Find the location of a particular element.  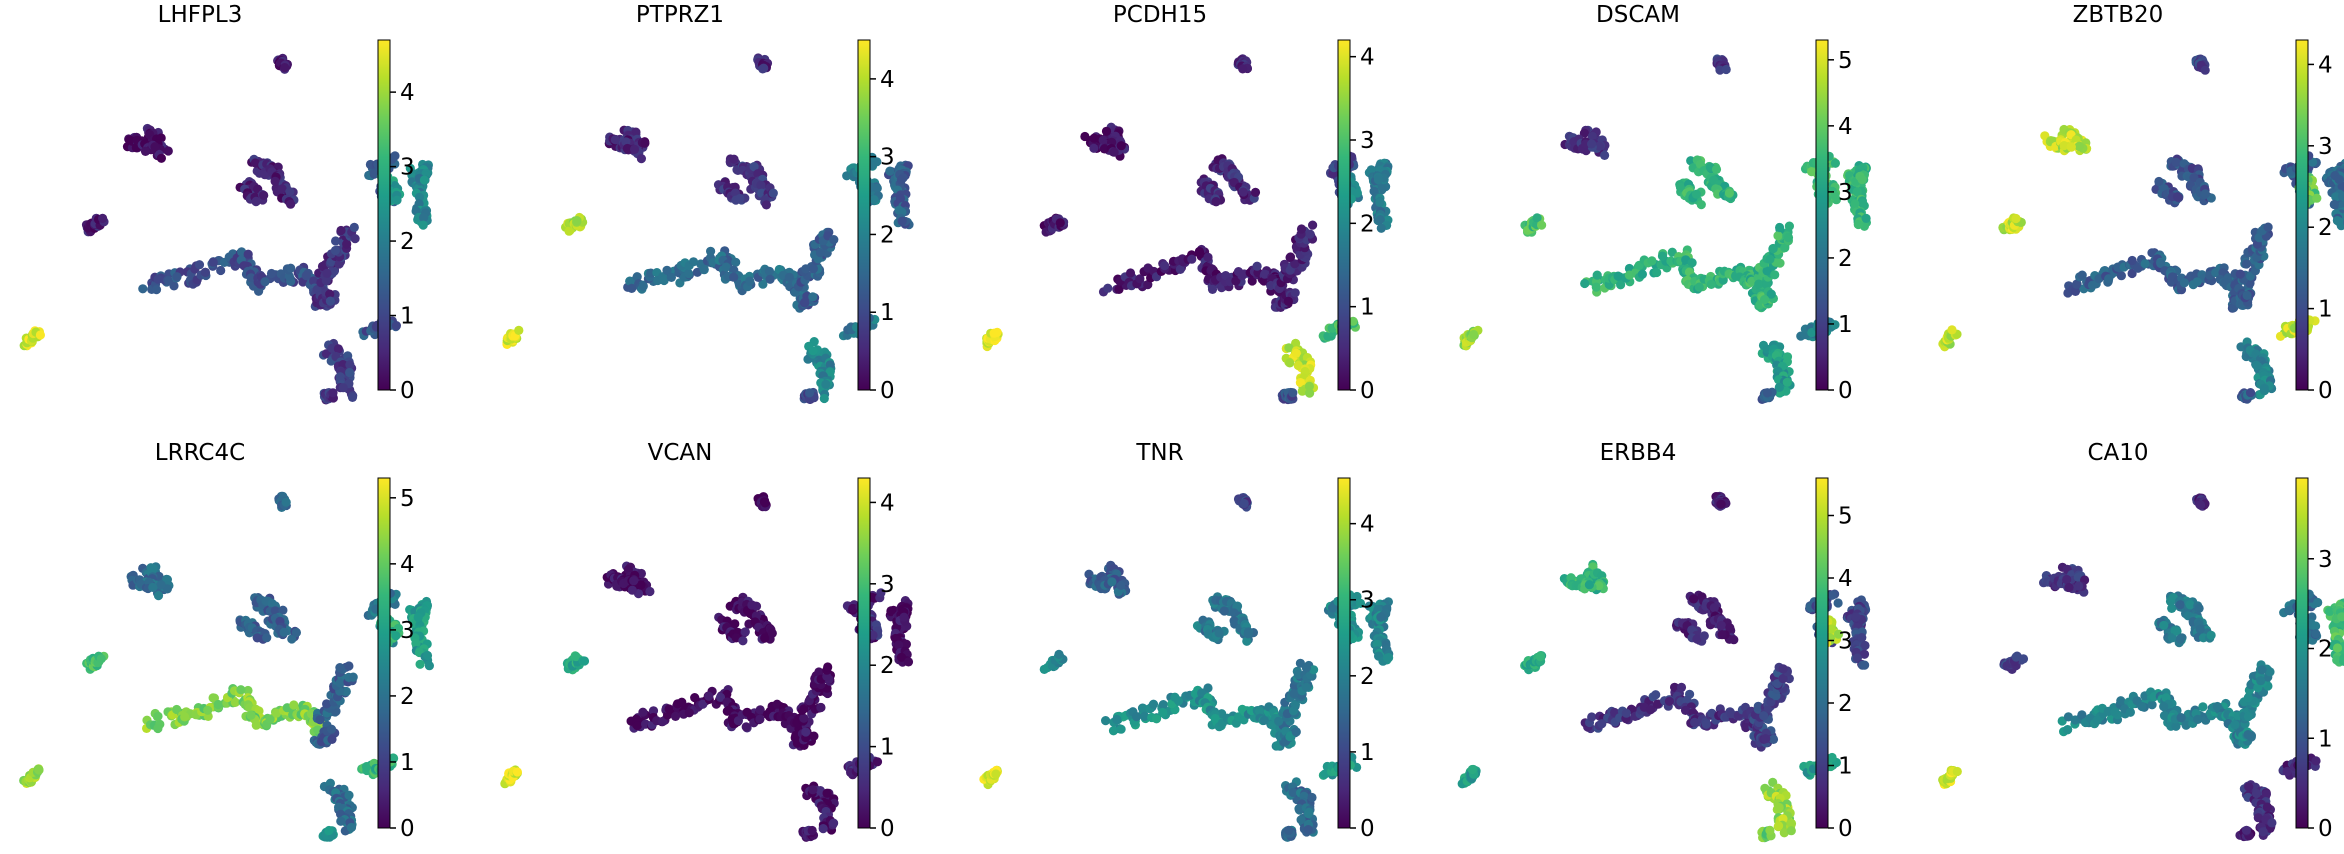

panel-title: VCAN is located at coordinates (680, 453).